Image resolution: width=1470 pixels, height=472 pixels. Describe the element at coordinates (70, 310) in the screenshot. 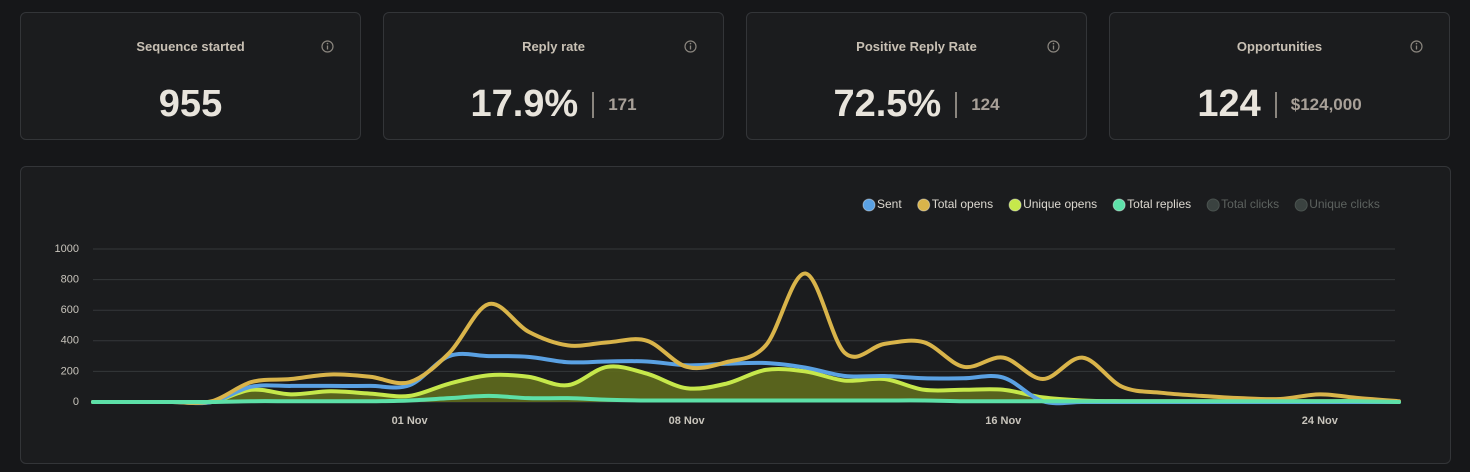

I see `y-tick-label: 600` at that location.